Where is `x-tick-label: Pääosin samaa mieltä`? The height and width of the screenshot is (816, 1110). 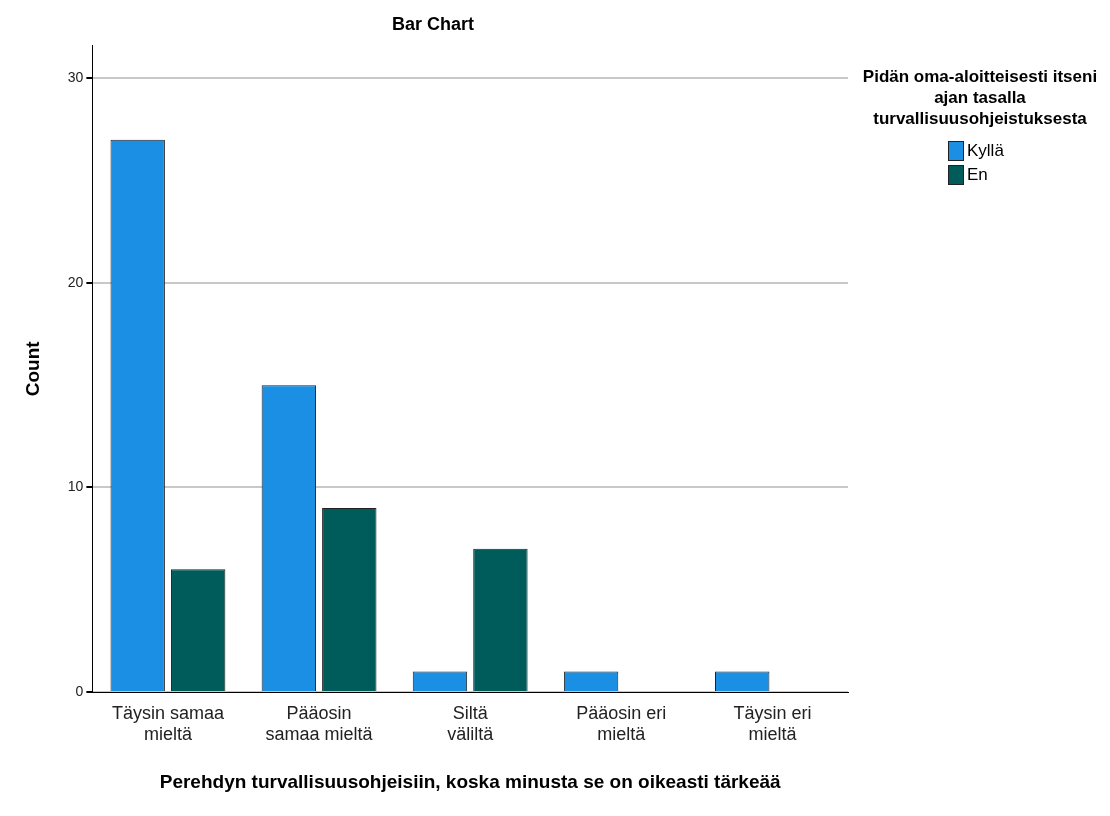
x-tick-label: Pääosin samaa mieltä is located at coordinates (319, 723).